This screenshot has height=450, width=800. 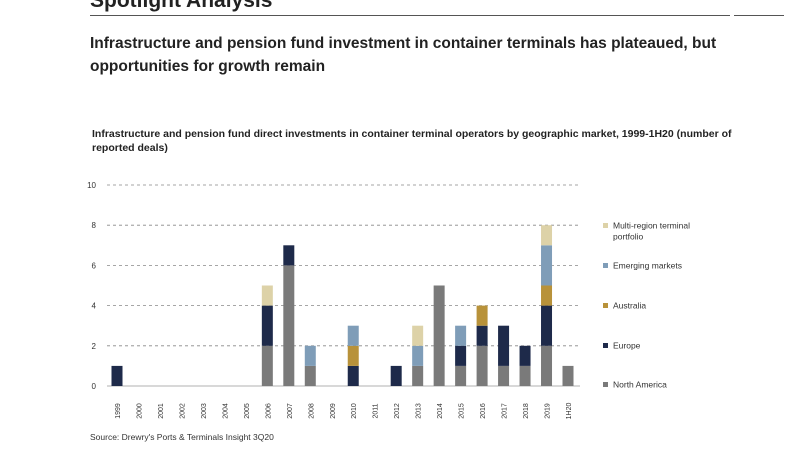 What do you see at coordinates (504, 375) in the screenshot?
I see `bar-segment-2017-north-america` at bounding box center [504, 375].